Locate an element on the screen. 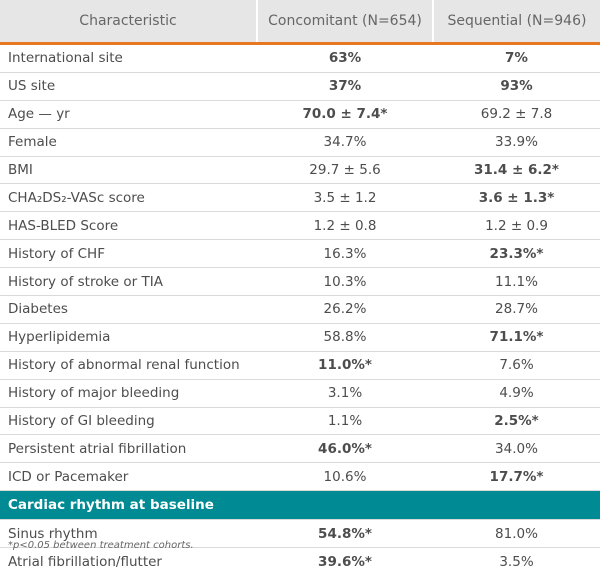 This screenshot has width=600, height=573. concomitant-value: 37% is located at coordinates (345, 86).